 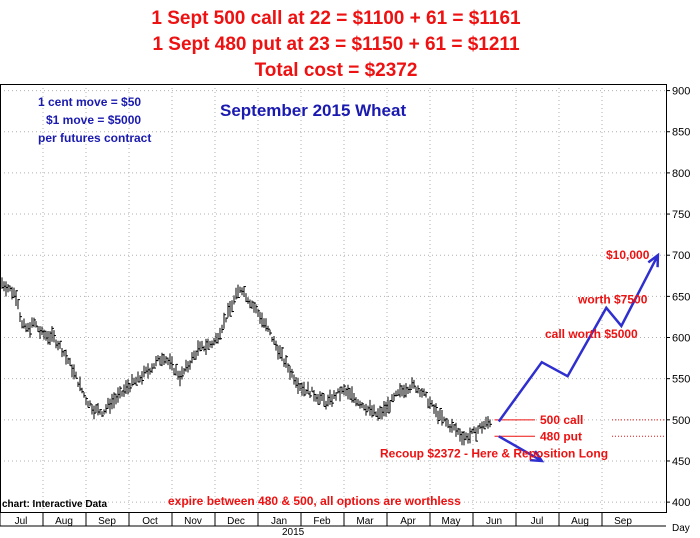 I want to click on x-tick-label-sep-2: Sep, so click(x=107, y=521).